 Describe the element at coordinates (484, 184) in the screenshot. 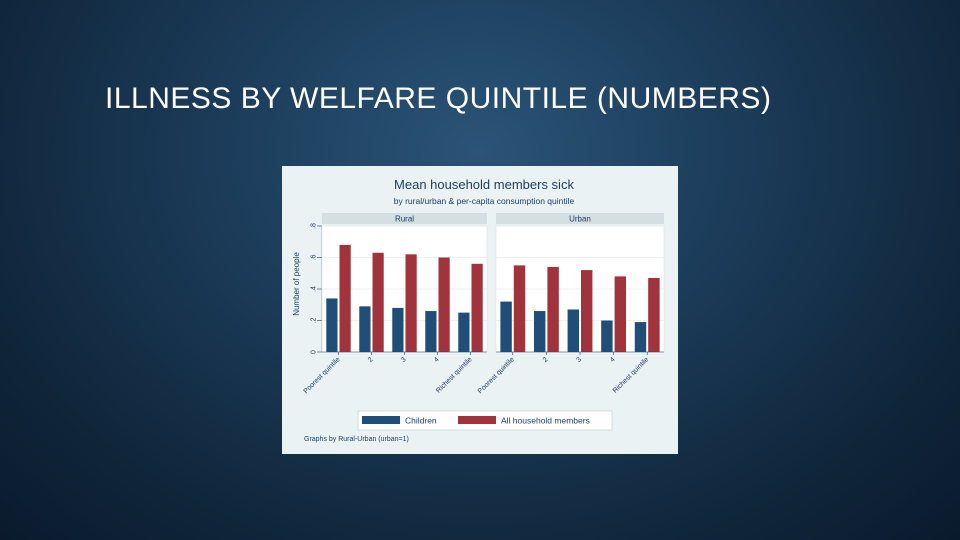

I see `chart-title: Mean household members sick` at that location.